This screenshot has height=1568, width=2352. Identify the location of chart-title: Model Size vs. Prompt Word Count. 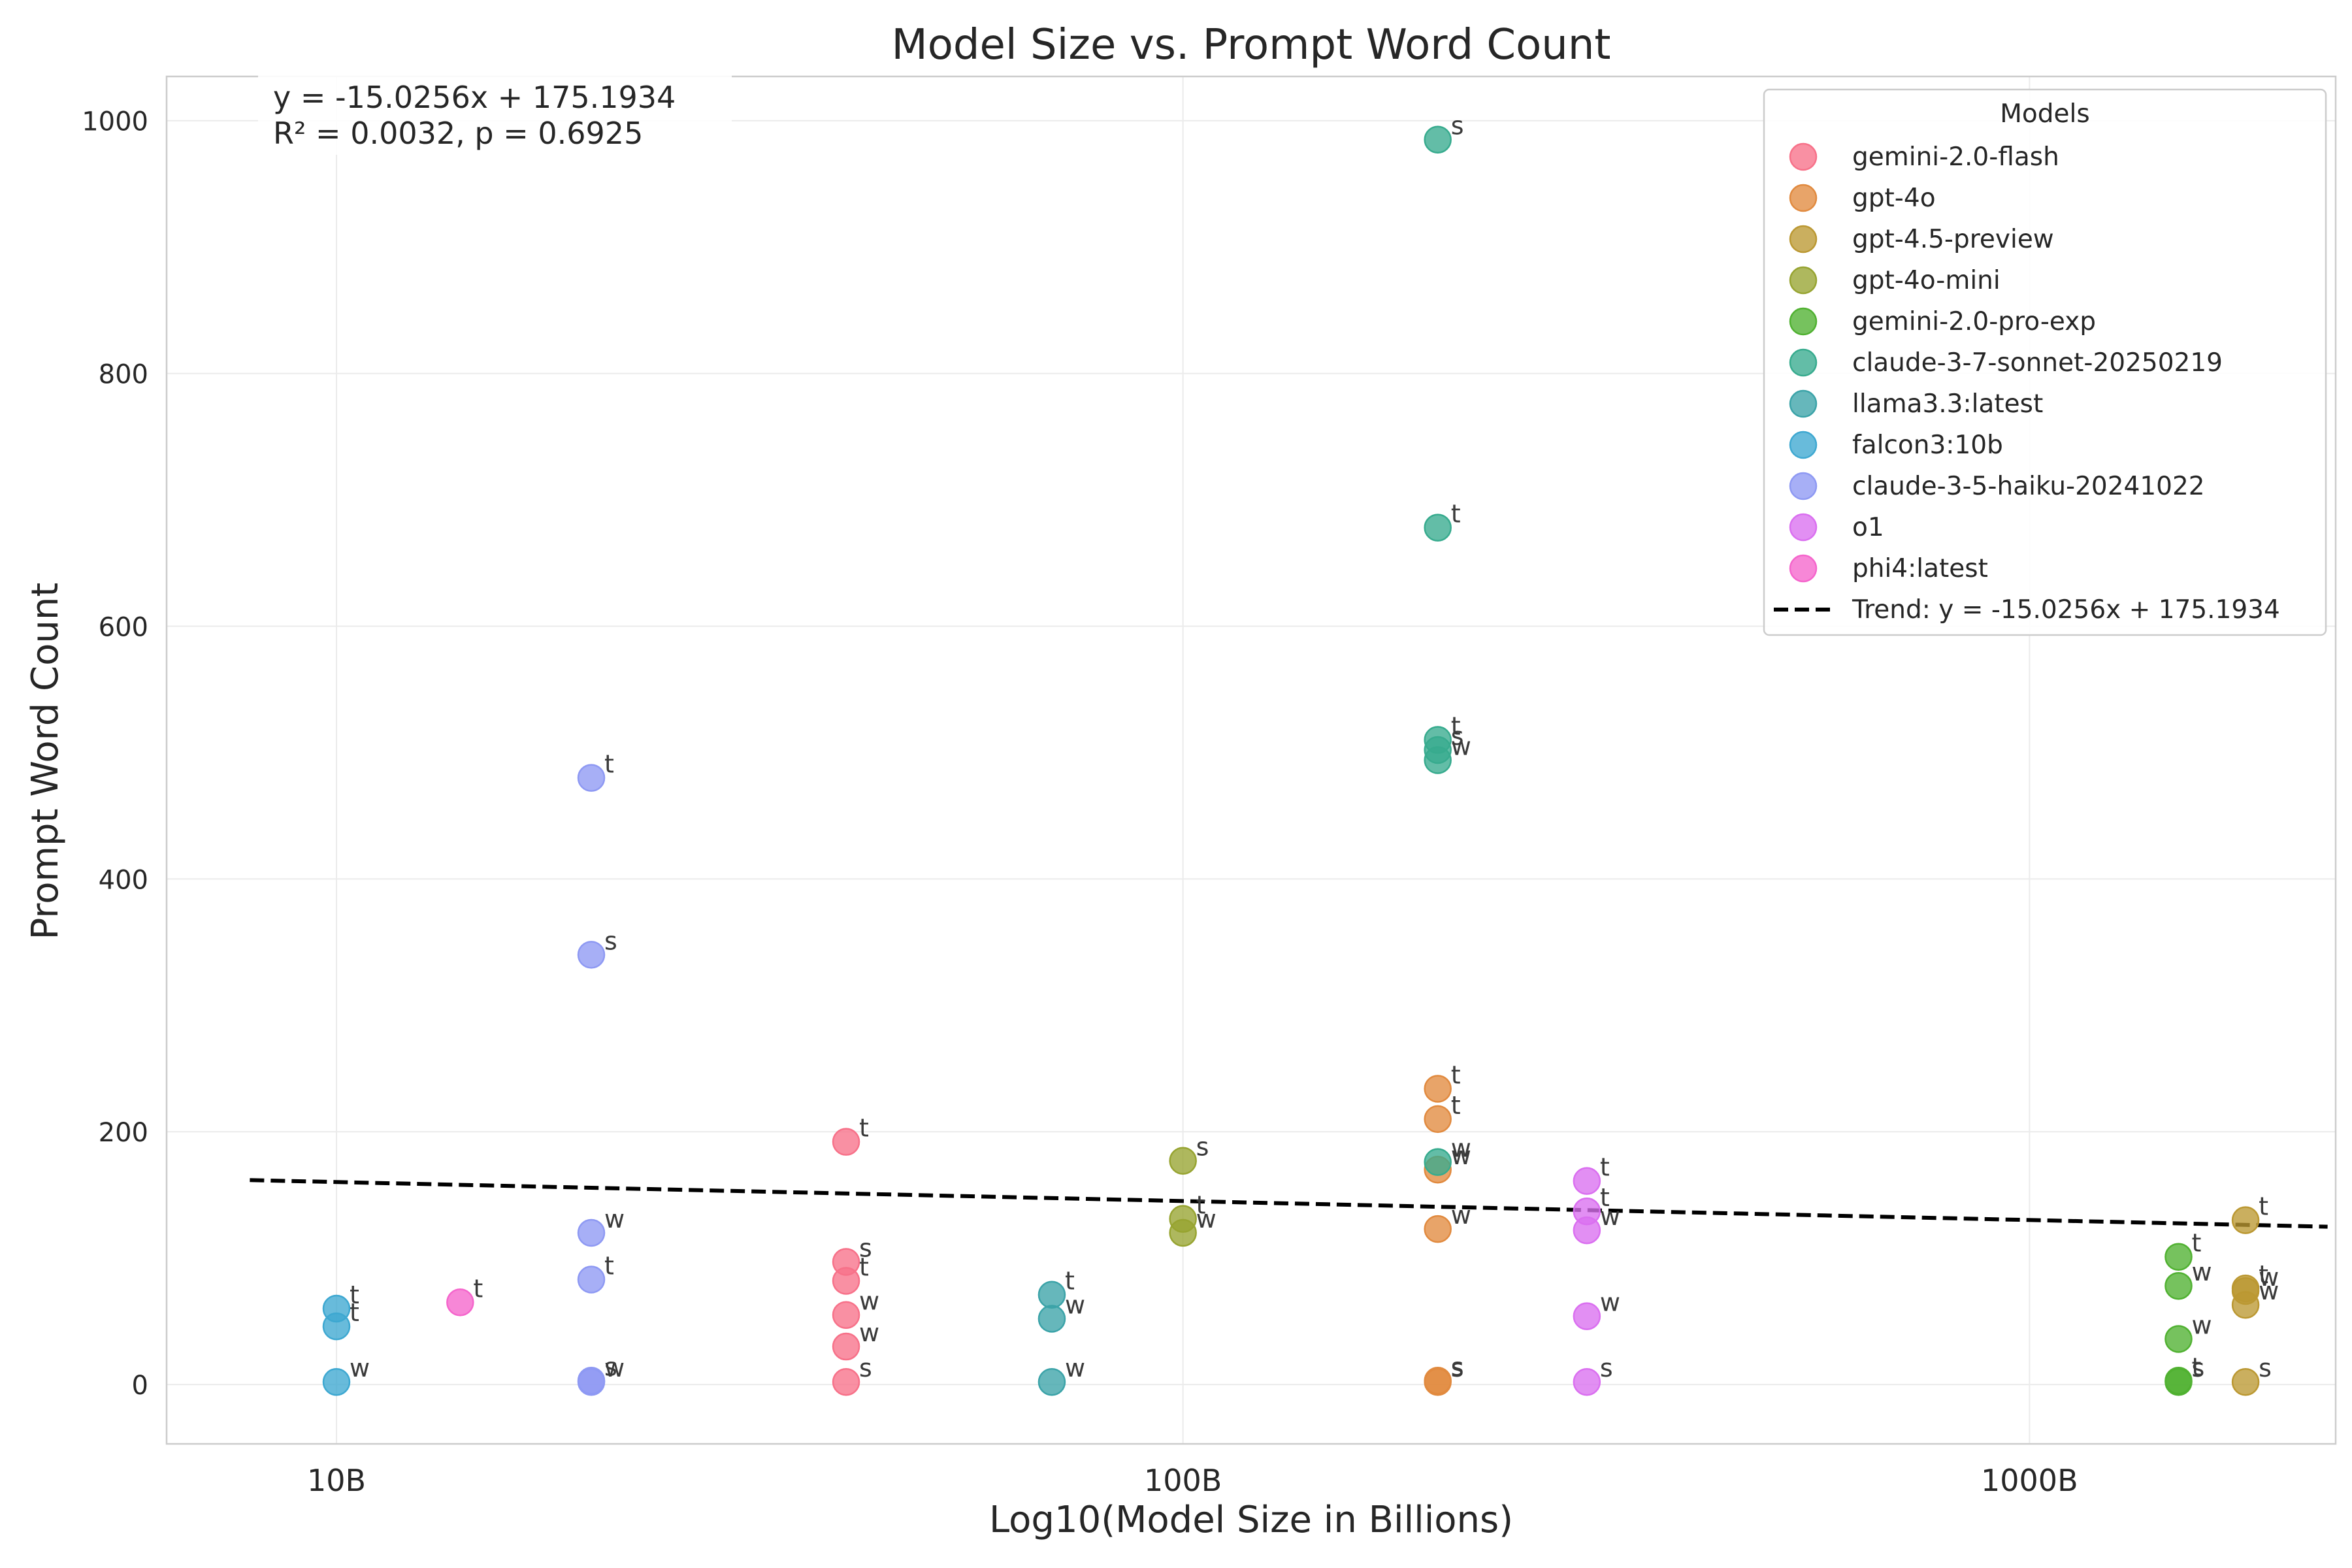
(1251, 45).